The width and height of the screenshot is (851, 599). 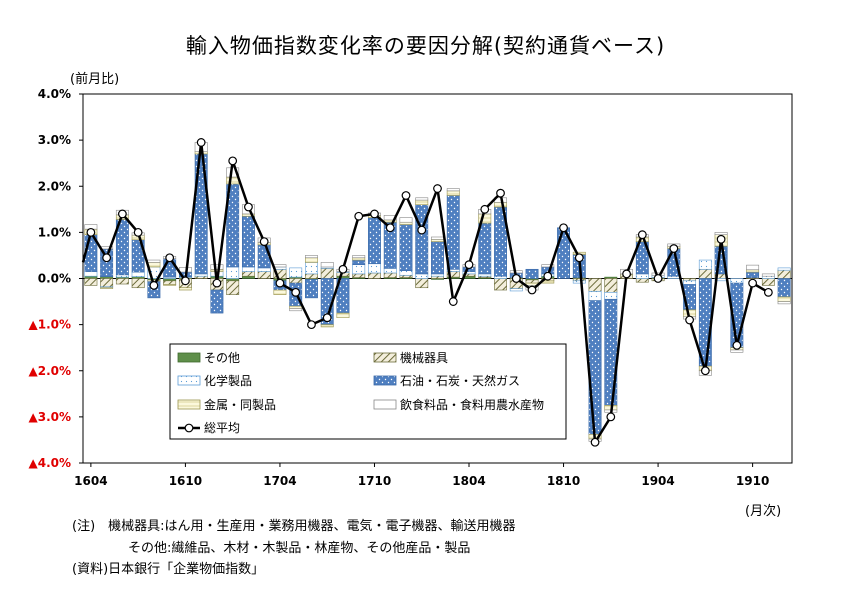 What do you see at coordinates (368, 391) in the screenshot?
I see `legend-box` at bounding box center [368, 391].